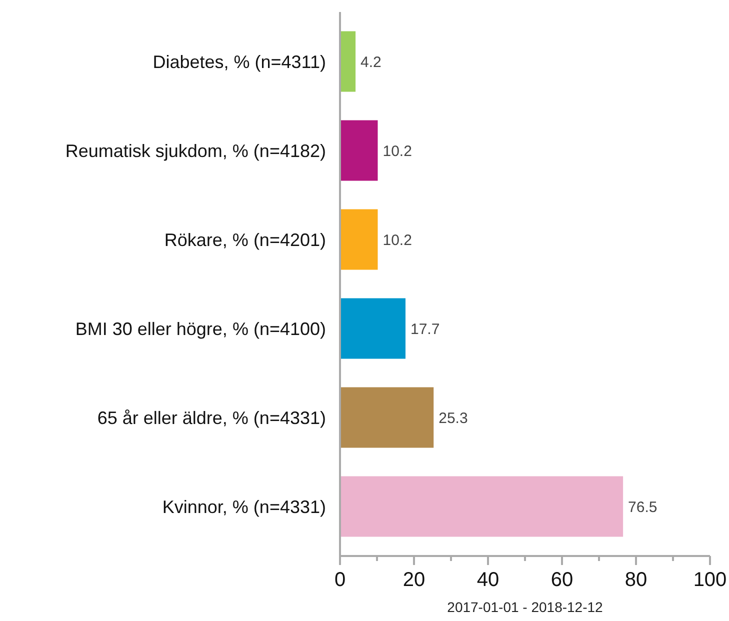 The height and width of the screenshot is (621, 729). I want to click on data-label: 17.7, so click(425, 329).